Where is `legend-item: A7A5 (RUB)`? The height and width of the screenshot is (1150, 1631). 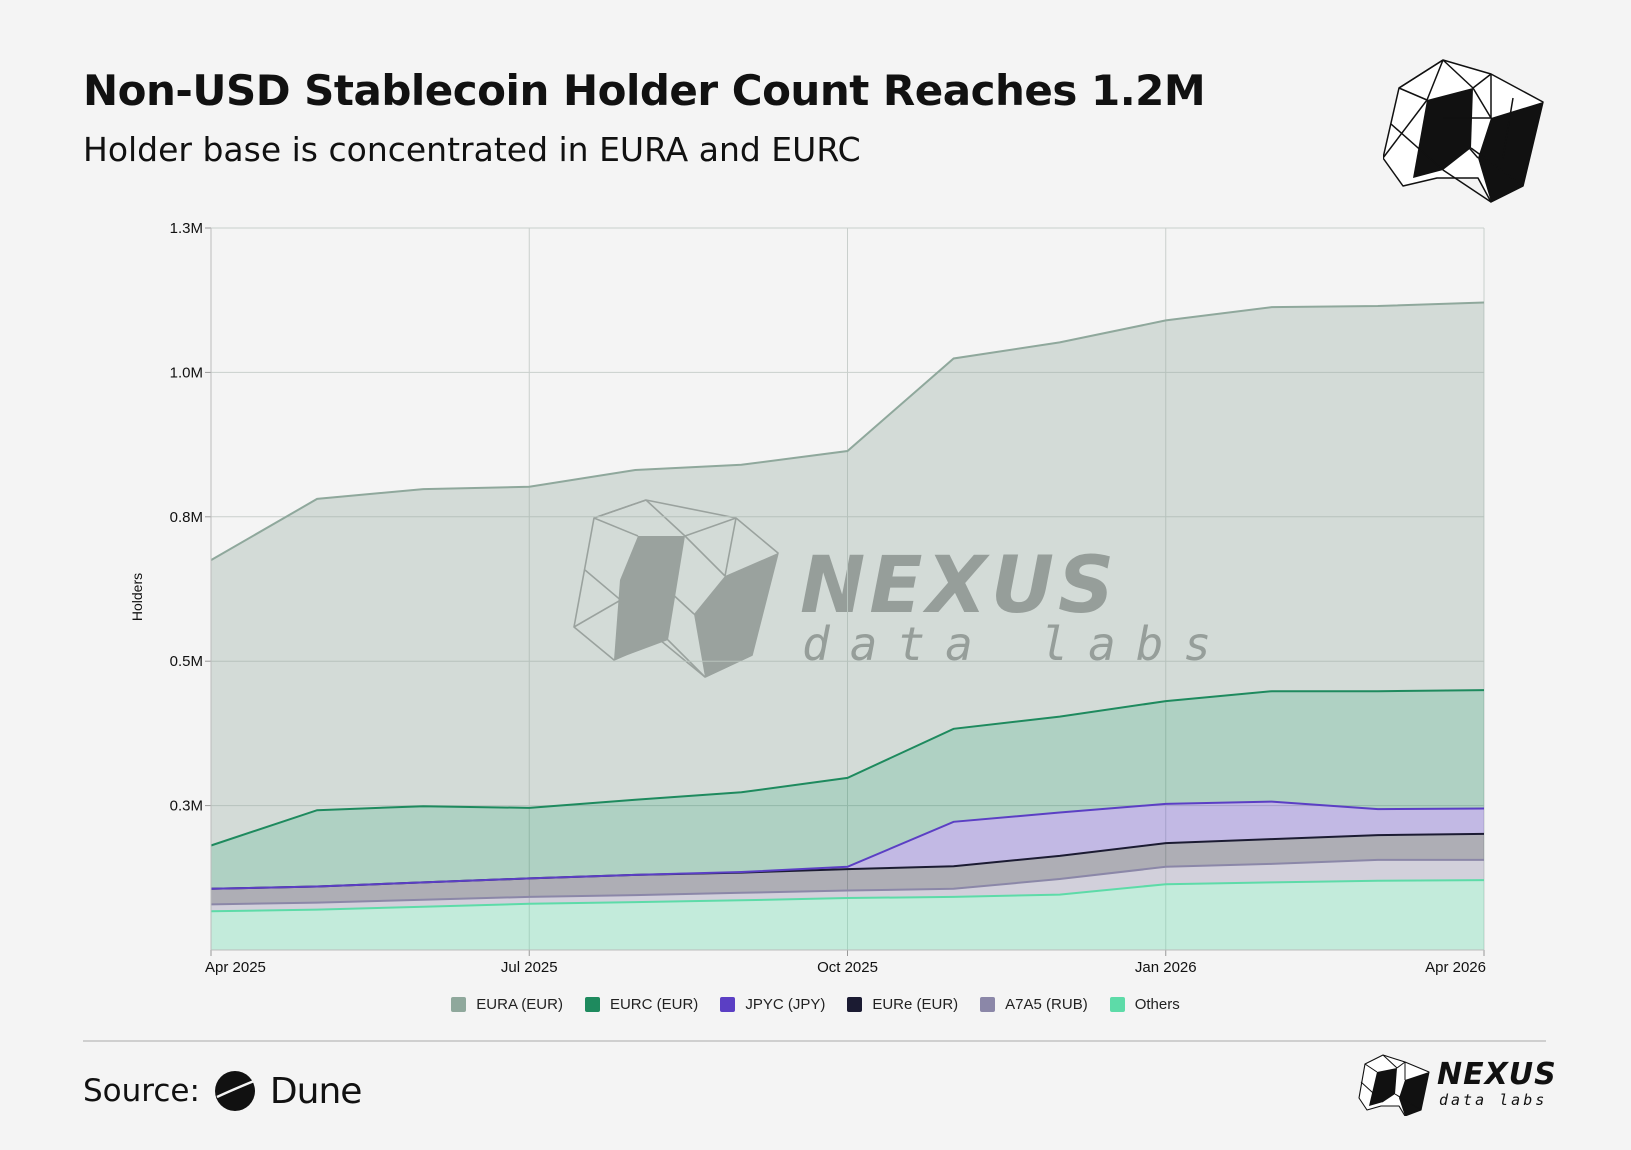 legend-item: A7A5 (RUB) is located at coordinates (1034, 1004).